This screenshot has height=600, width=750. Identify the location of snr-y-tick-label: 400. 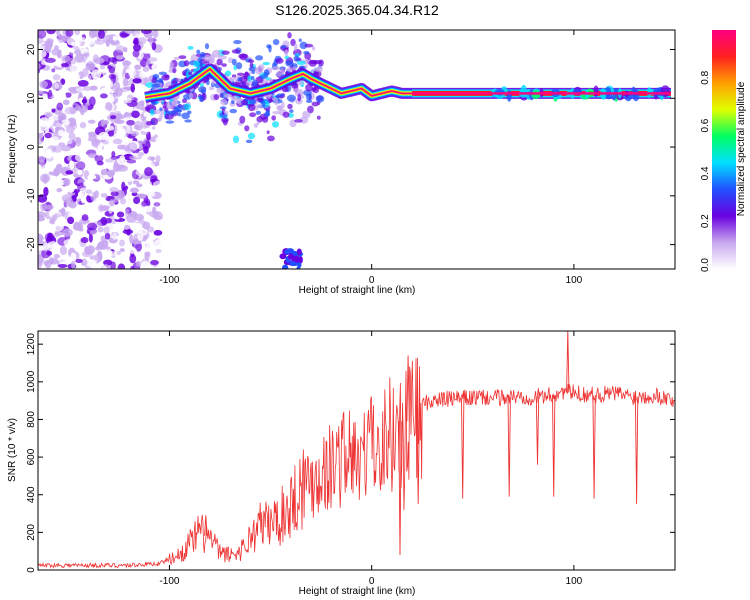
(31, 494).